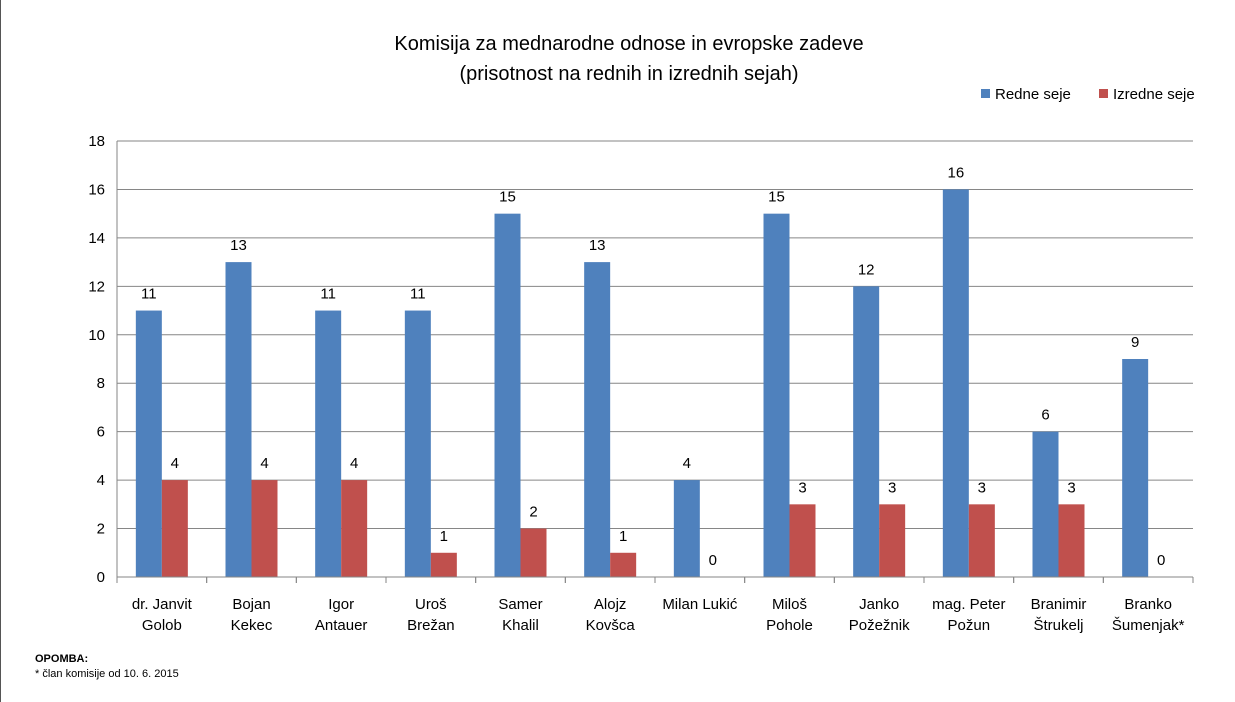 The width and height of the screenshot is (1235, 702). What do you see at coordinates (101, 432) in the screenshot?
I see `y-tick-label: 6` at bounding box center [101, 432].